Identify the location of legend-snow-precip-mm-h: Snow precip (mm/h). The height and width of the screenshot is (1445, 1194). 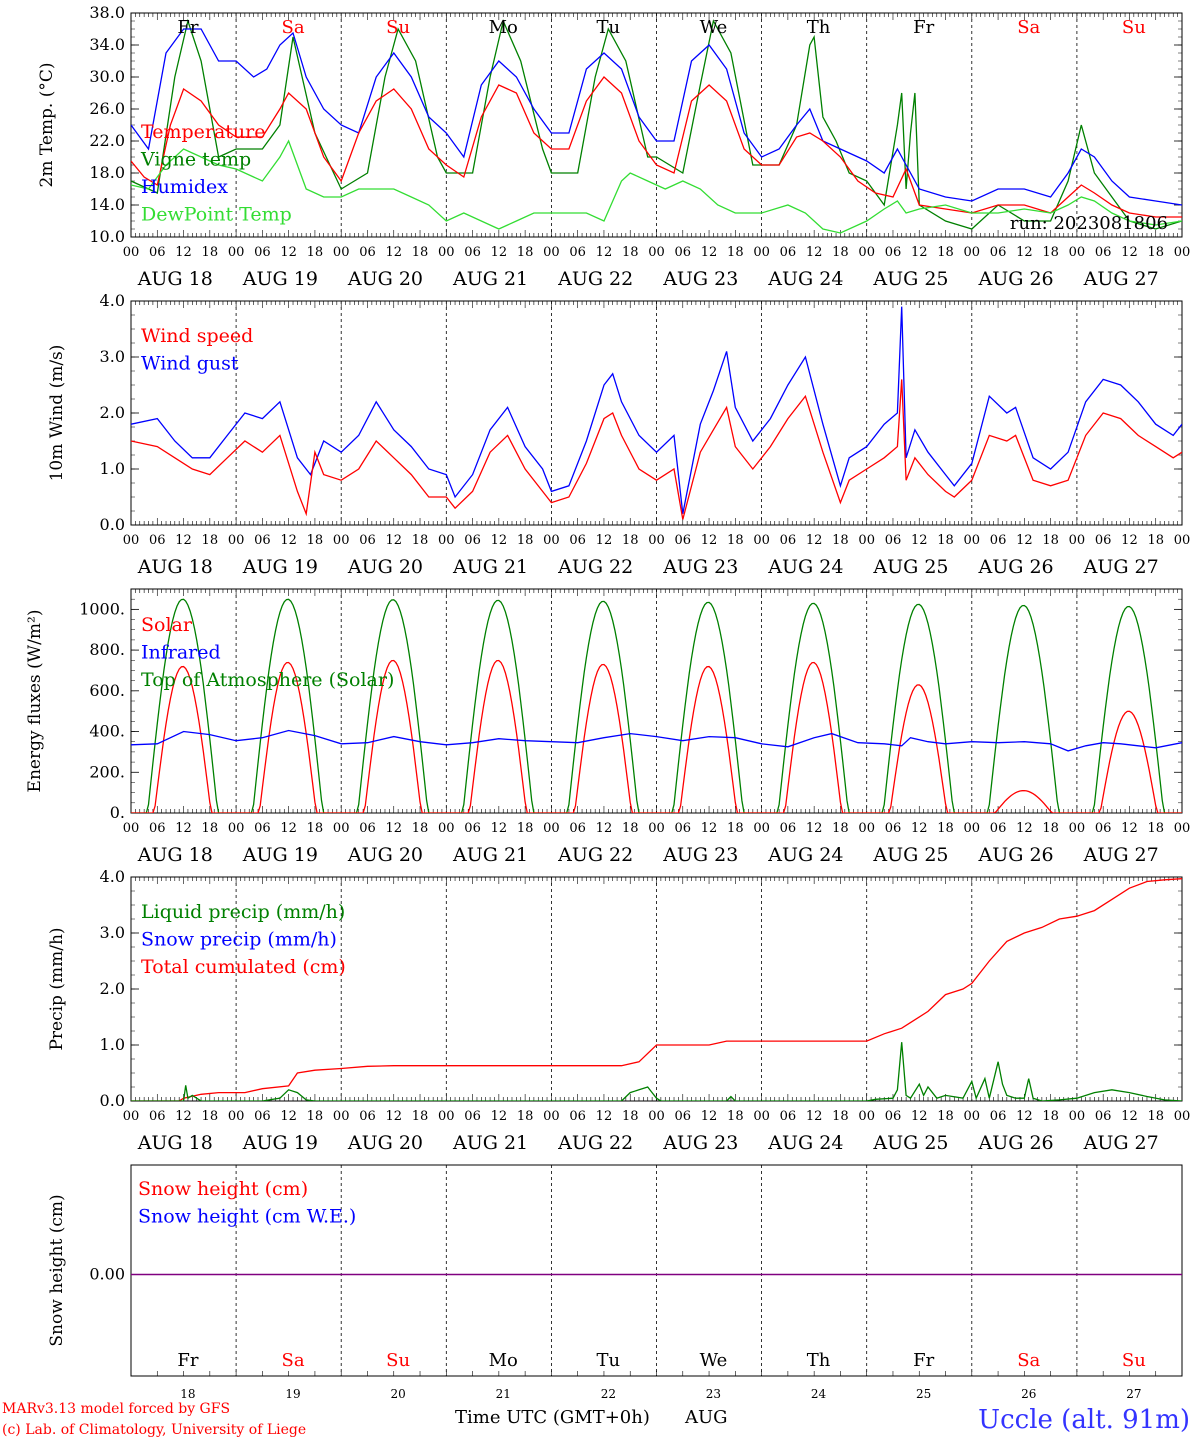
(239, 940).